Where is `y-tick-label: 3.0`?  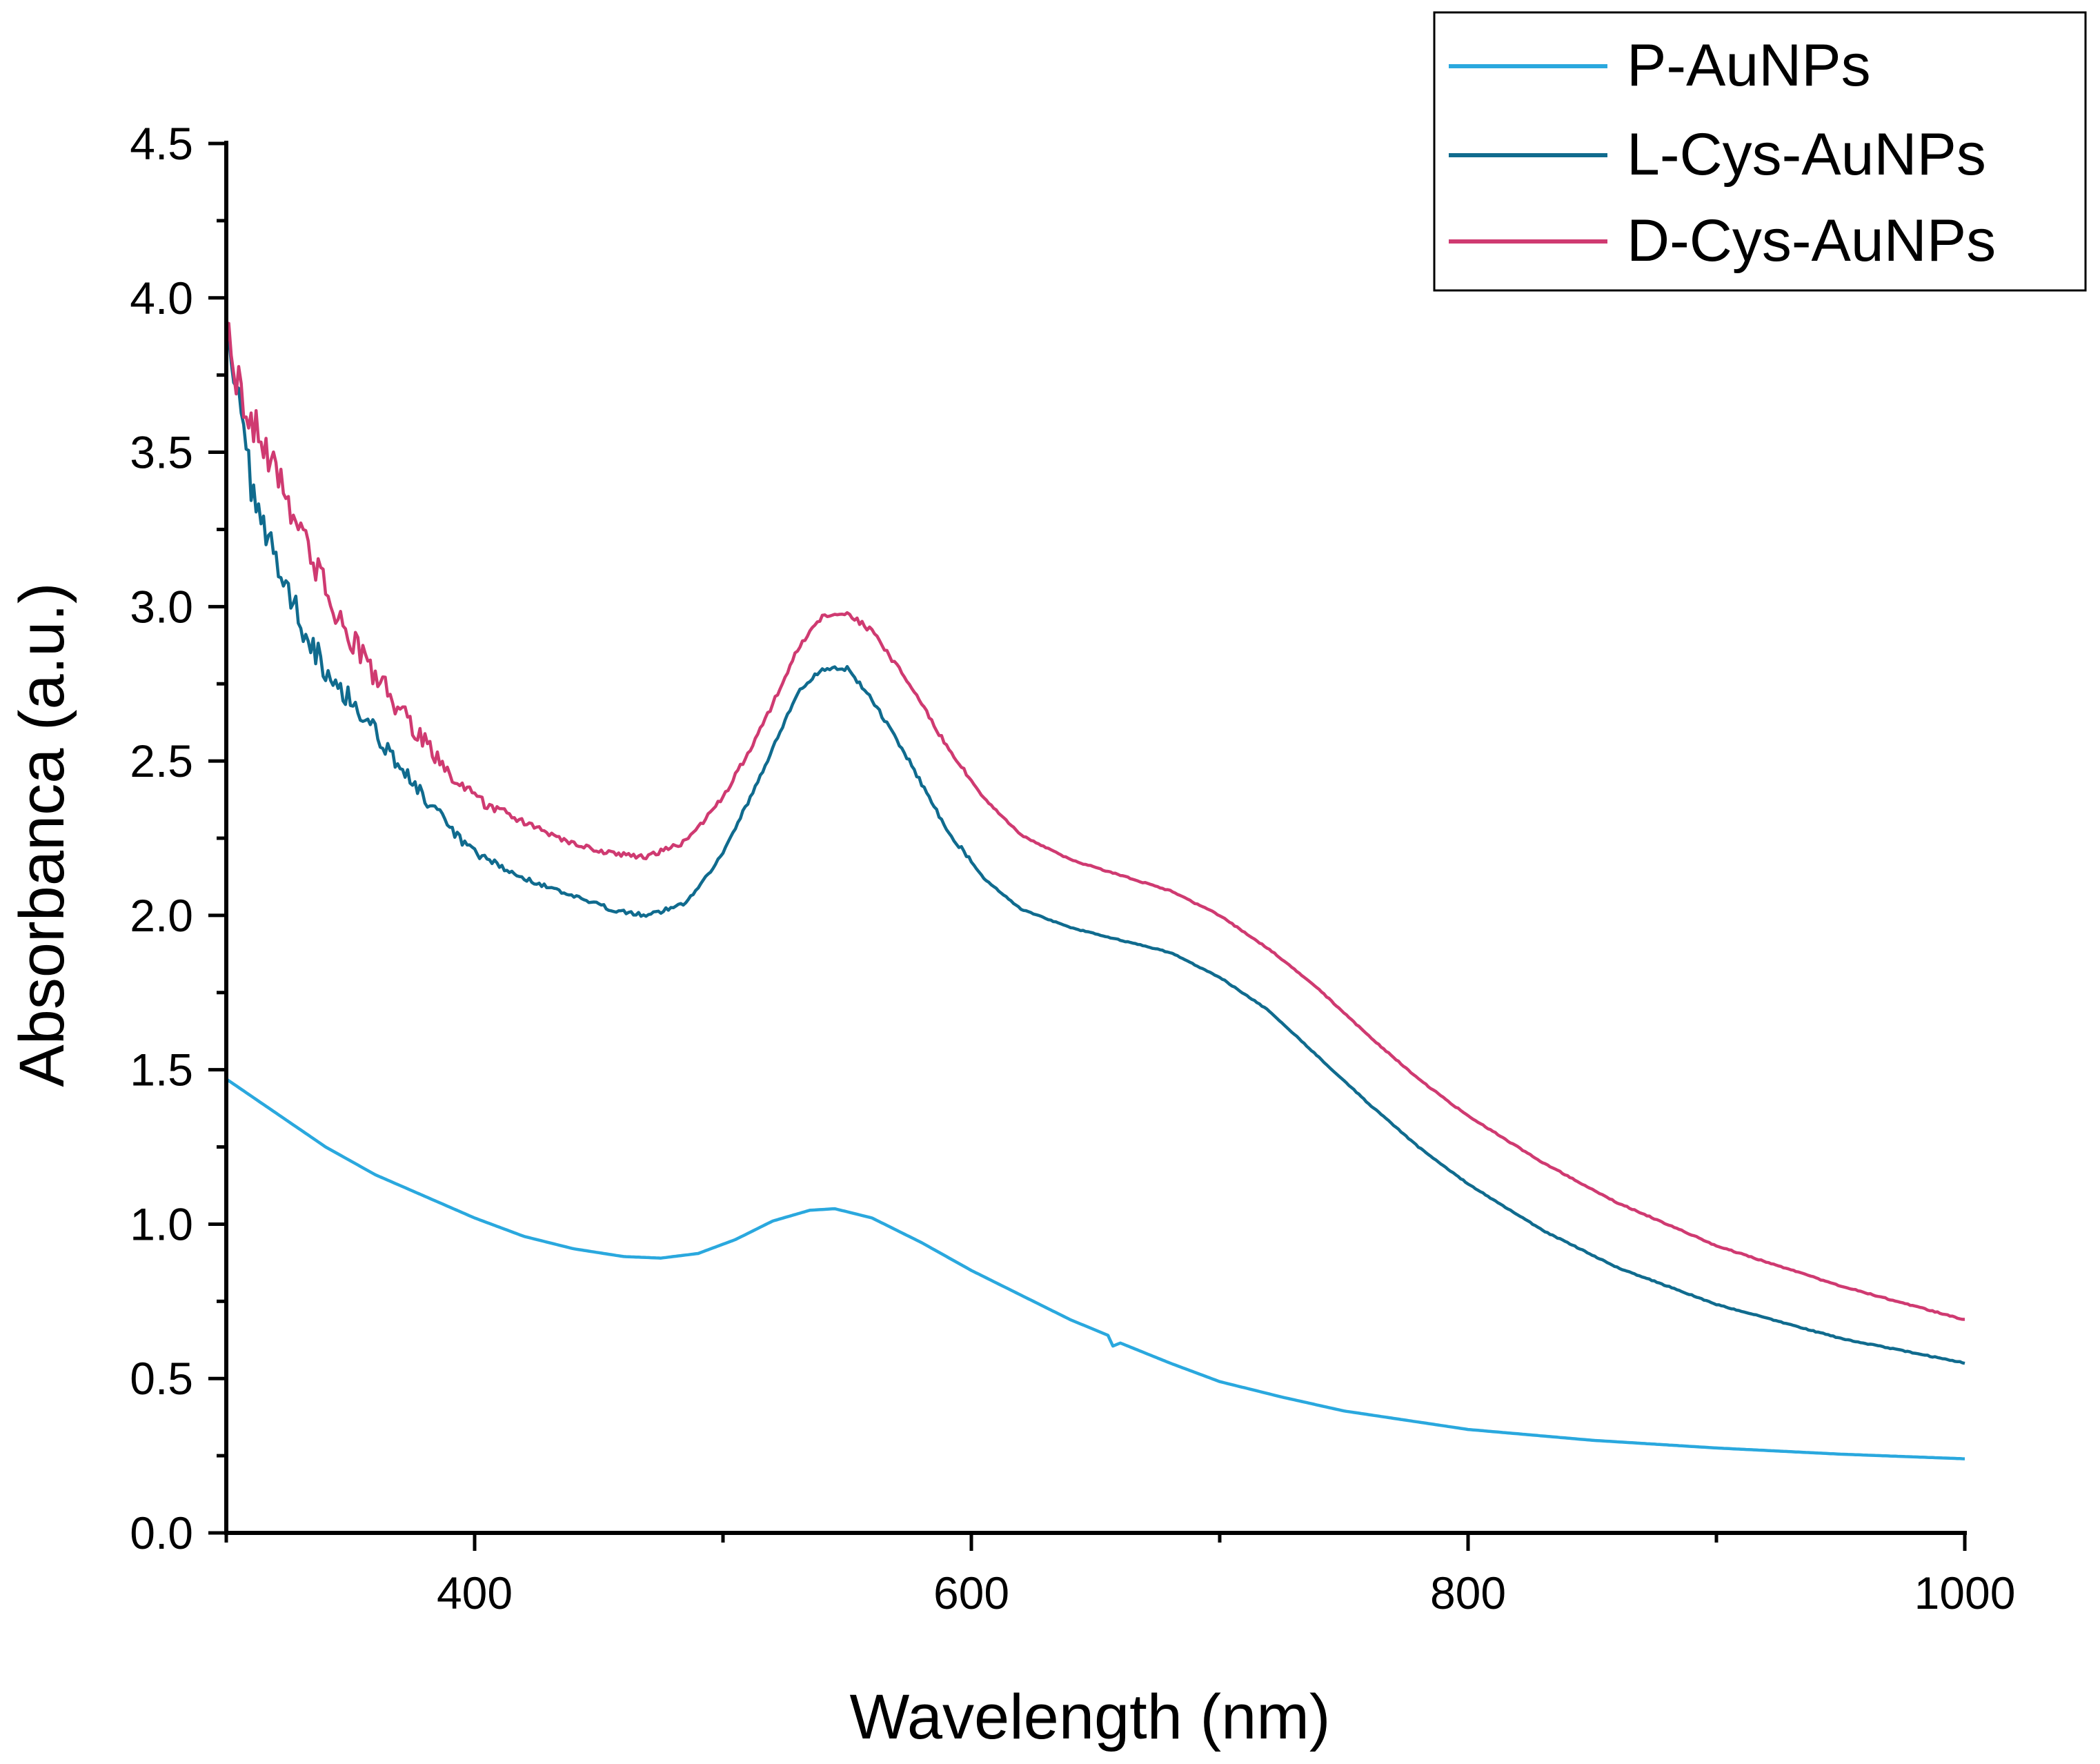 y-tick-label: 3.0 is located at coordinates (161, 606).